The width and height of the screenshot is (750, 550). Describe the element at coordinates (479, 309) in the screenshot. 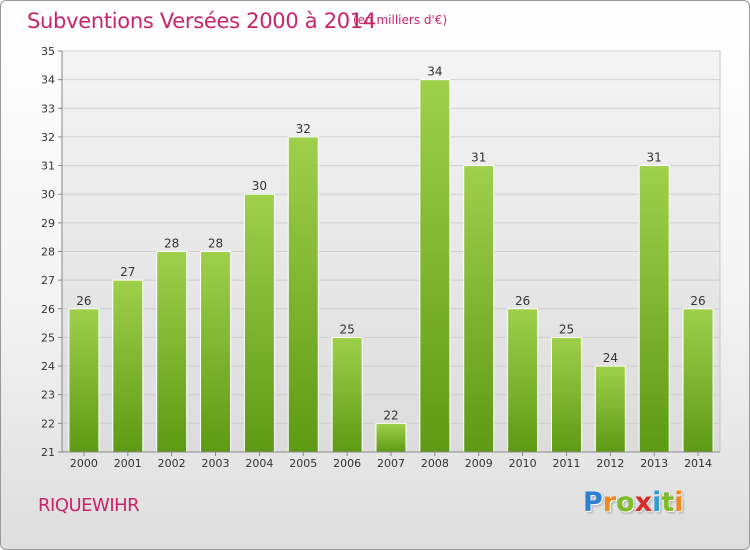

I see `bar-2009` at that location.